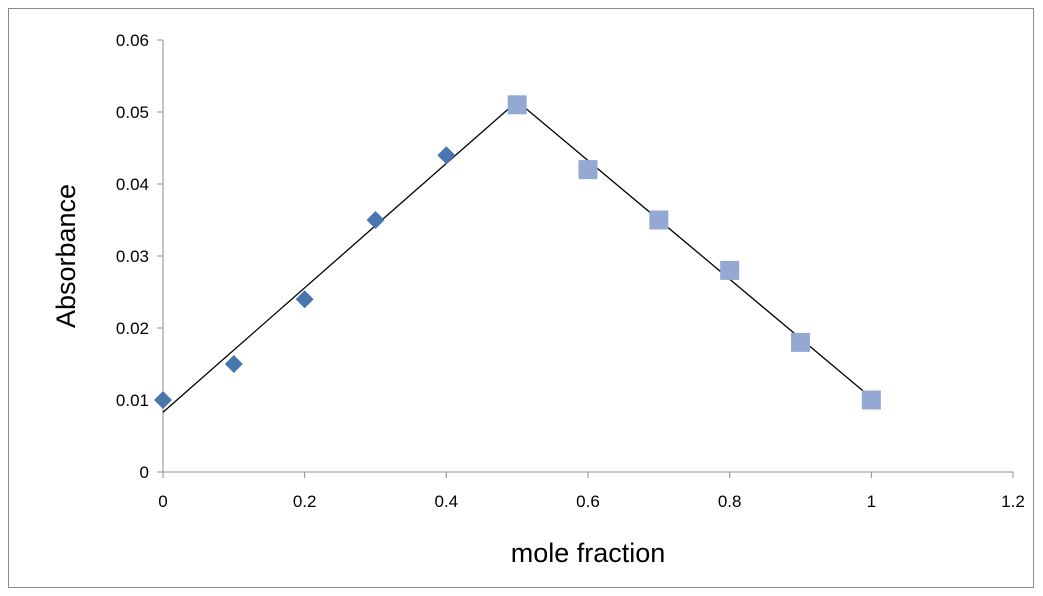 The height and width of the screenshot is (596, 1043). Describe the element at coordinates (132, 400) in the screenshot. I see `y-tick-label: 0.01` at that location.